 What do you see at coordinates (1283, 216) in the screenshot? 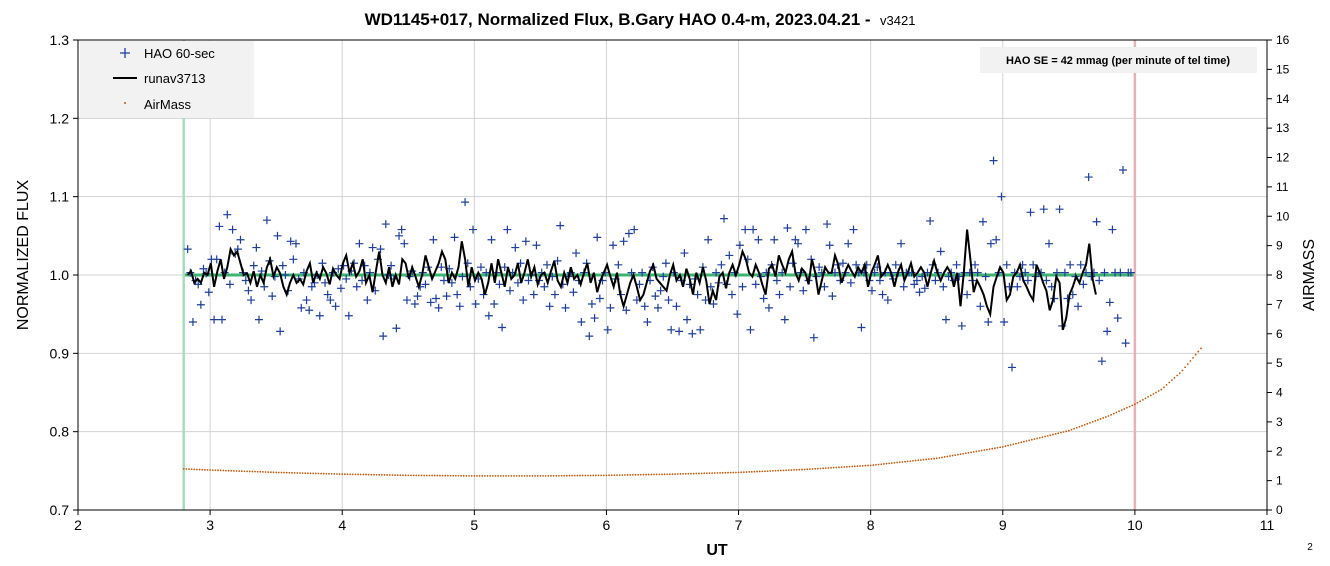
I see `y2-tick-label: 10` at bounding box center [1283, 216].